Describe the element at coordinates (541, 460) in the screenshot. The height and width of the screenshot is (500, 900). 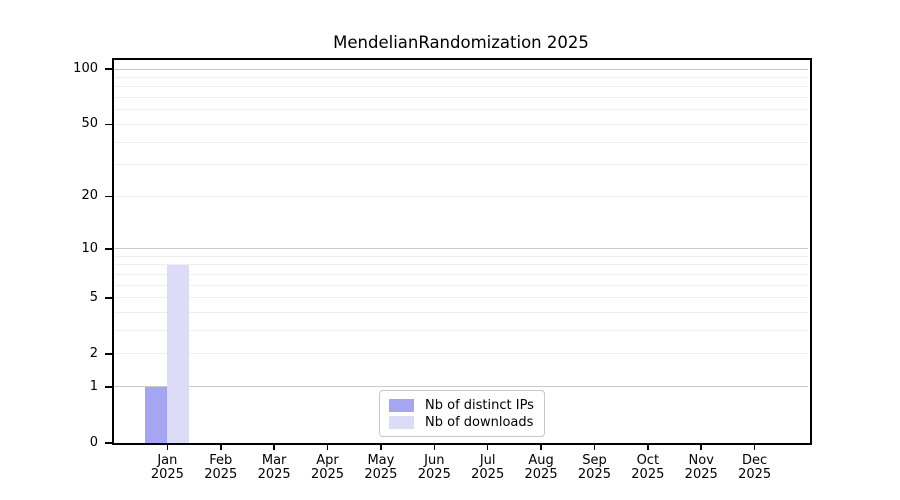
I see `x-tick-label-month: Aug` at that location.